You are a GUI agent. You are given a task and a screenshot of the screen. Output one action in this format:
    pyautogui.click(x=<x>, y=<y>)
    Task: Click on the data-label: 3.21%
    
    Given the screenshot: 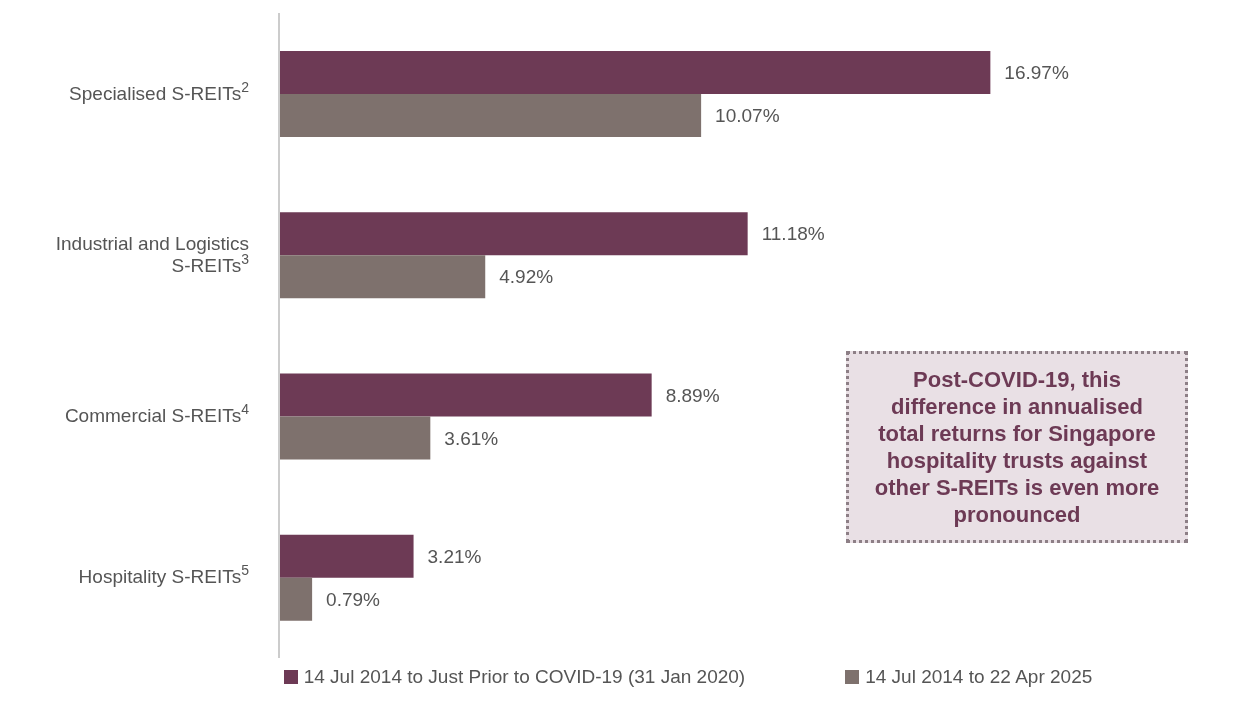 What is the action you would take?
    pyautogui.click(x=454, y=556)
    